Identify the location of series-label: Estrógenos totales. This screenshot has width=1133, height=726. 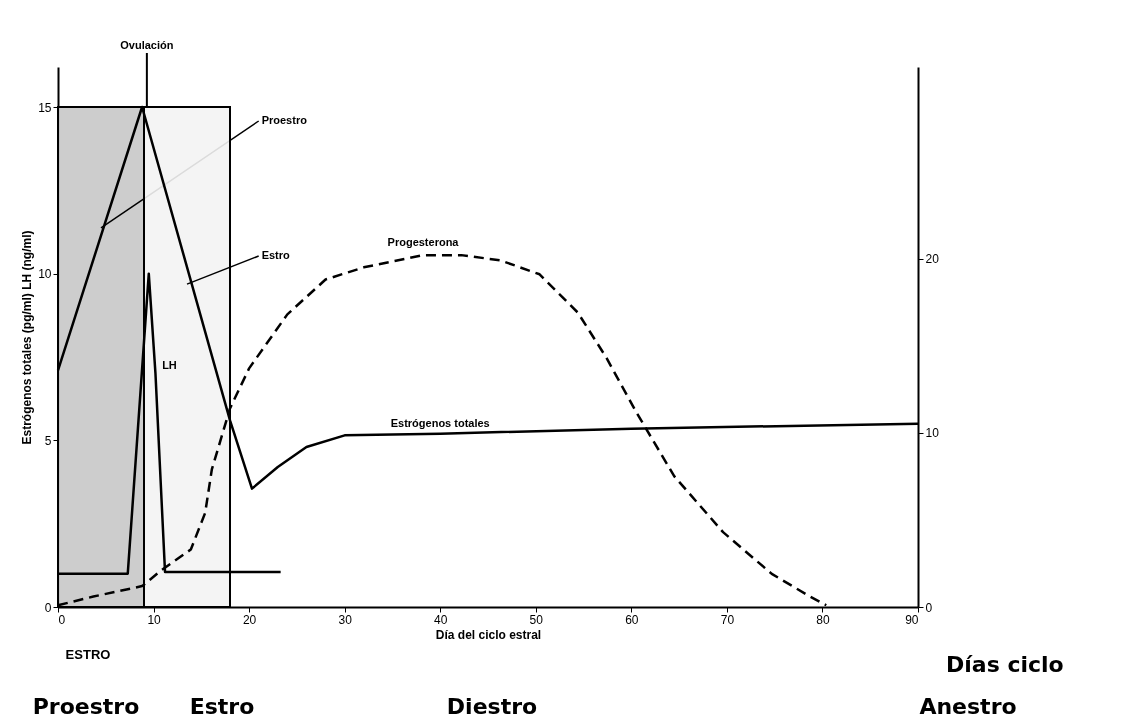
(440, 422).